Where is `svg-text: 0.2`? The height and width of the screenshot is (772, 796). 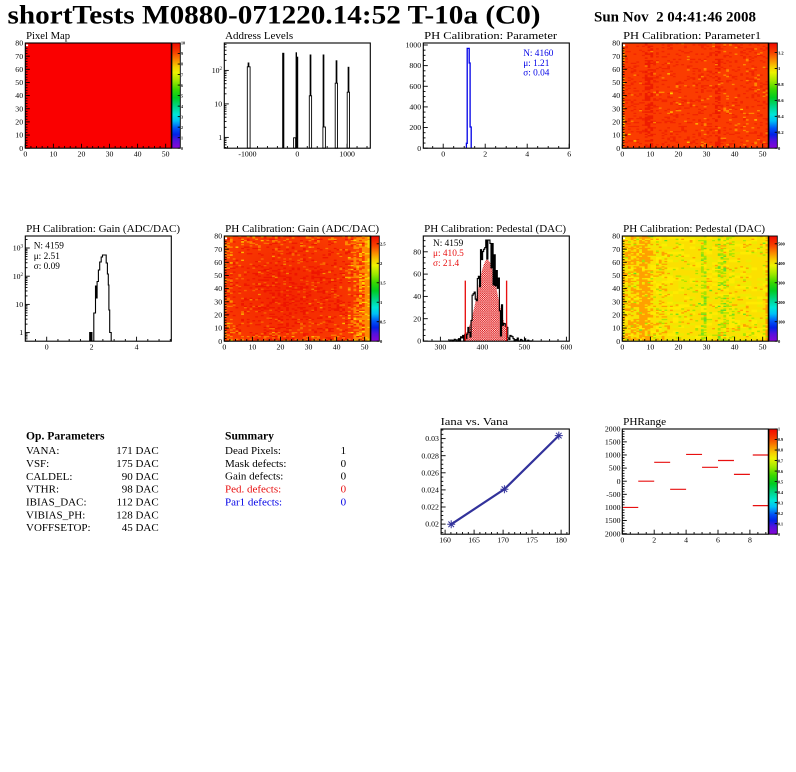
svg-text: 0.2 is located at coordinates (780, 513).